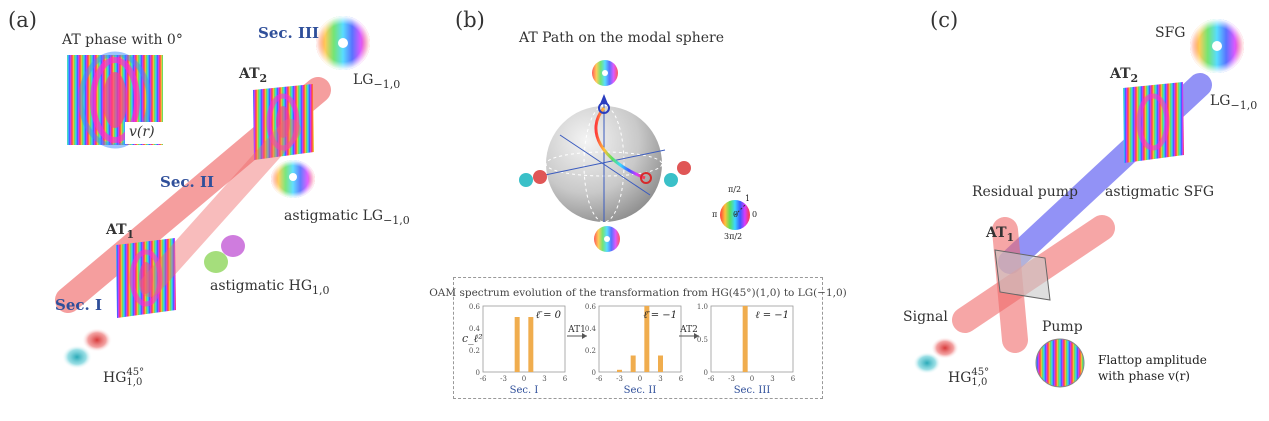 Image resolution: width=1269 pixels, height=421 pixels. What do you see at coordinates (377, 81) in the screenshot?
I see `lg-label-a: LG−1,0` at bounding box center [377, 81].